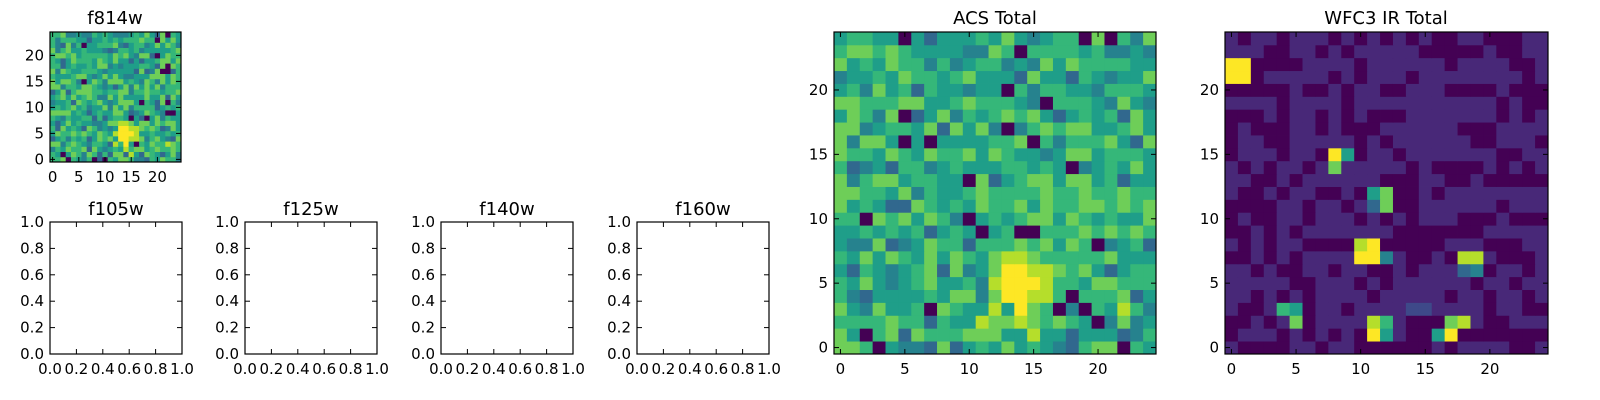 This screenshot has width=1600, height=400. Describe the element at coordinates (34, 55) in the screenshot. I see `y-tick-label: 20` at that location.